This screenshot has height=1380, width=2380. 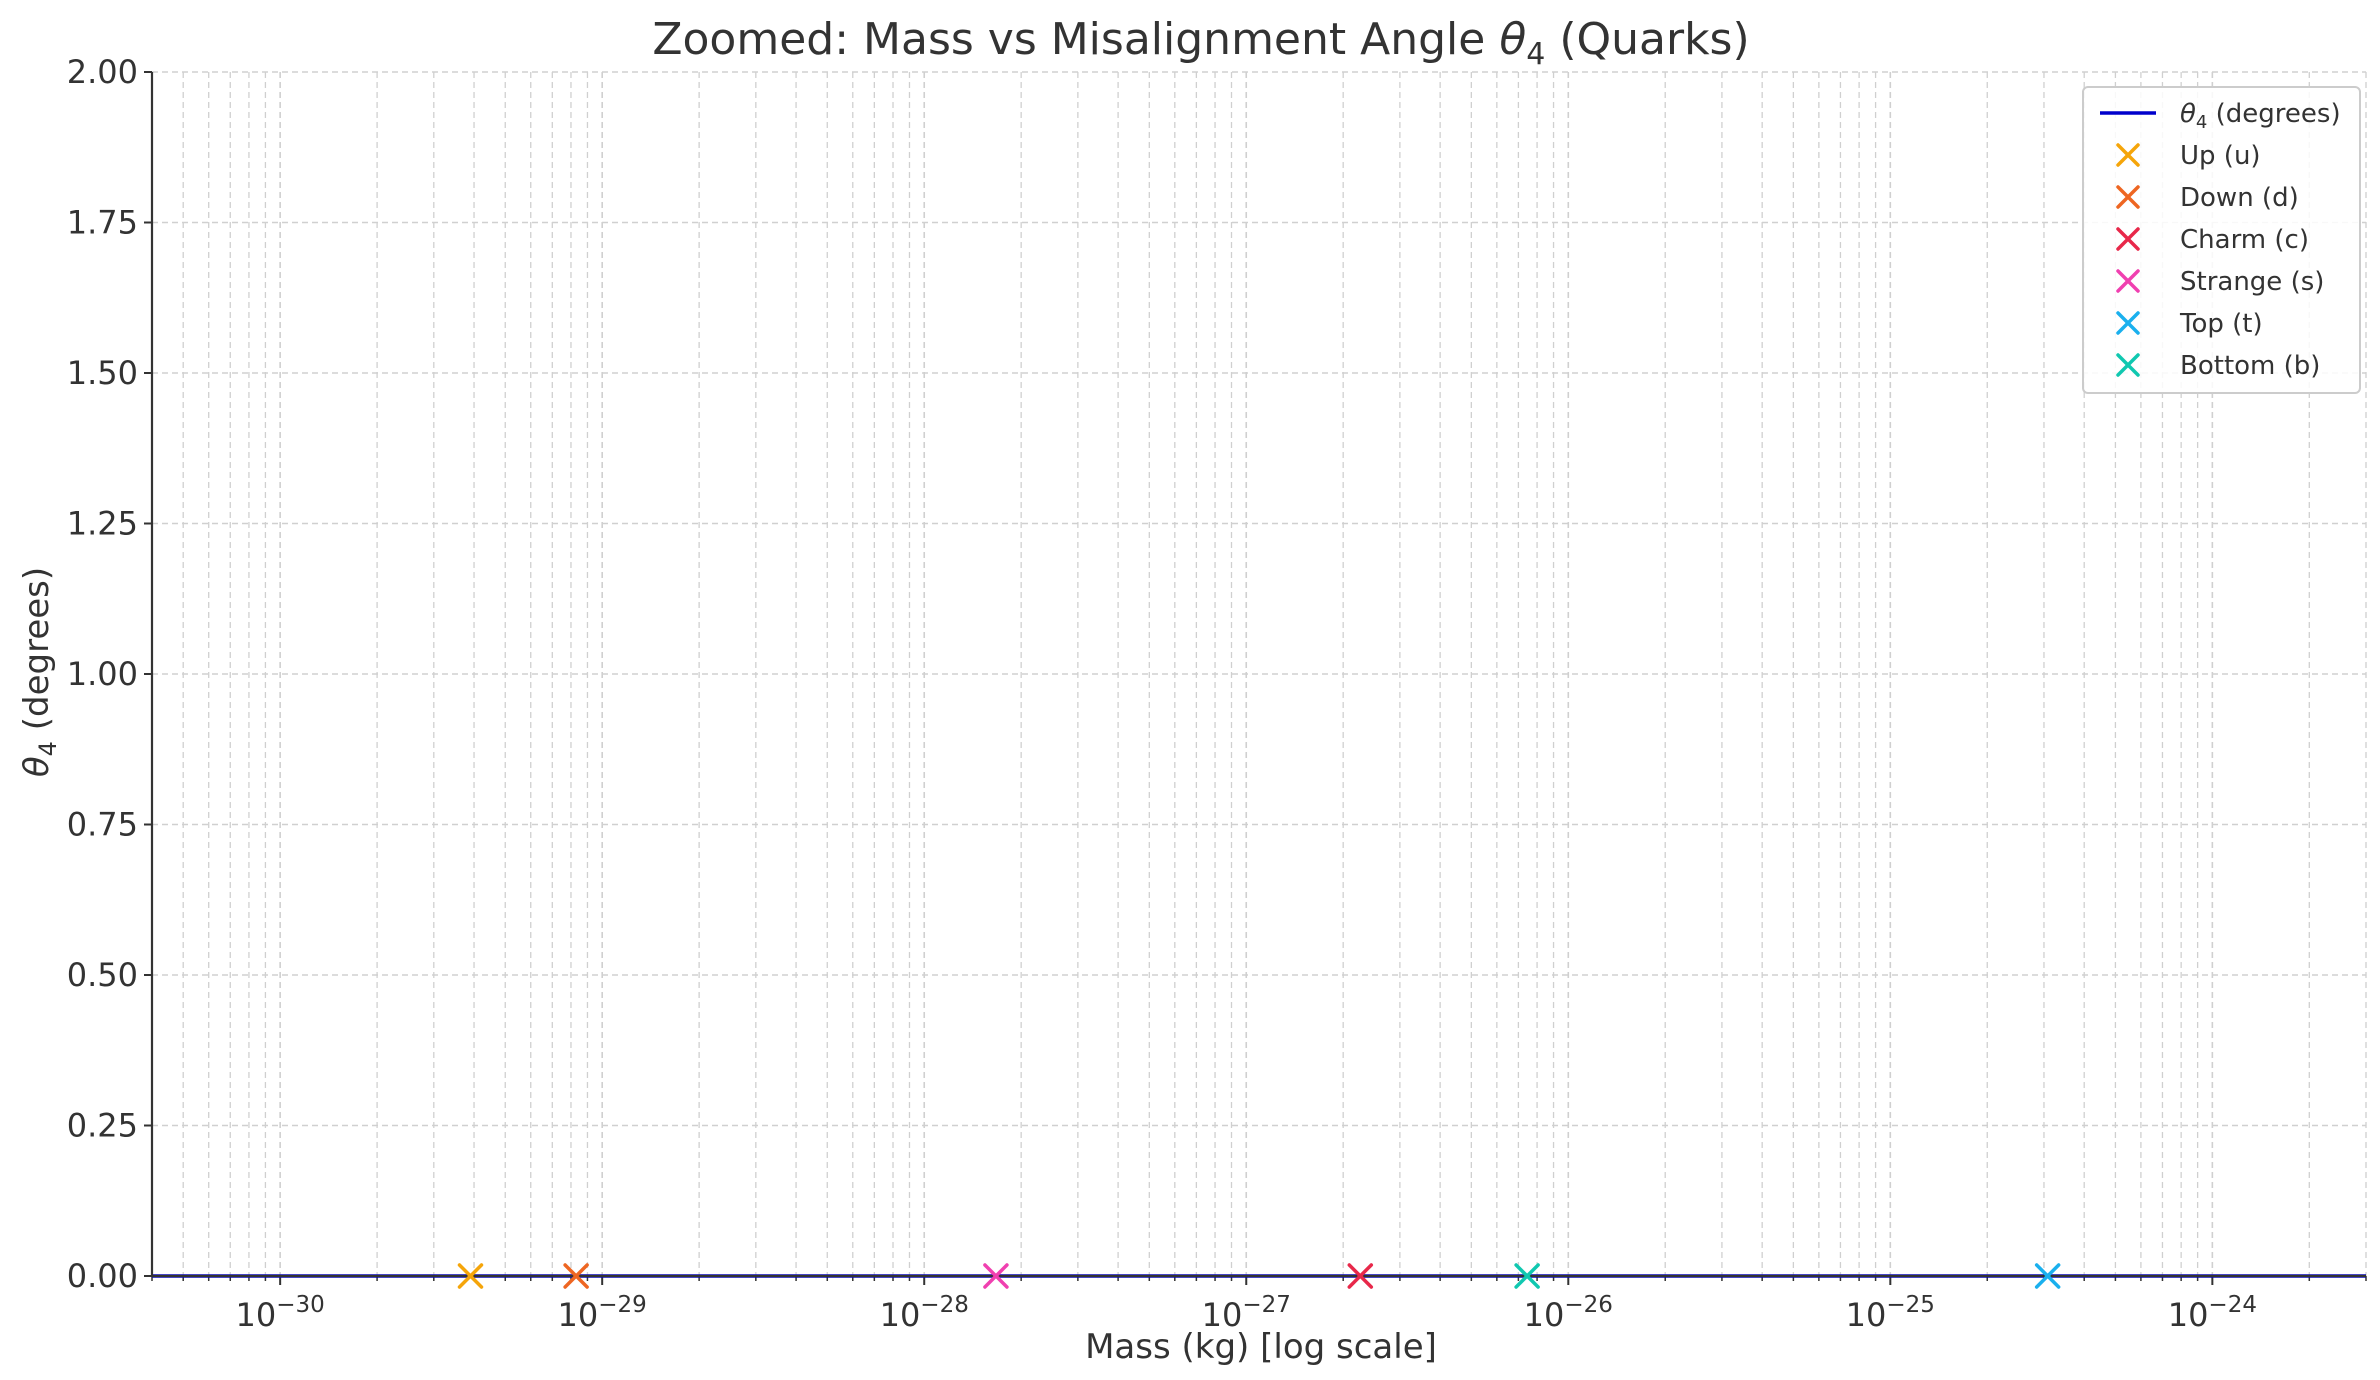 What do you see at coordinates (48, 748) in the screenshot?
I see `y-axis-label-subscript: 4` at bounding box center [48, 748].